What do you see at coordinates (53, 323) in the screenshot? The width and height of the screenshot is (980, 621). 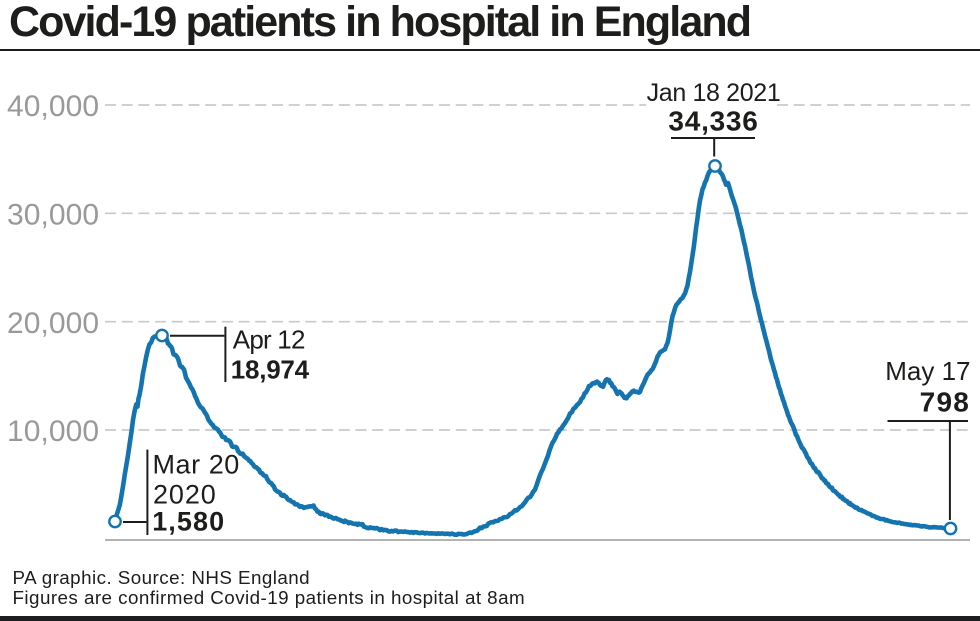 I see `svg-text: 20,000` at bounding box center [53, 323].